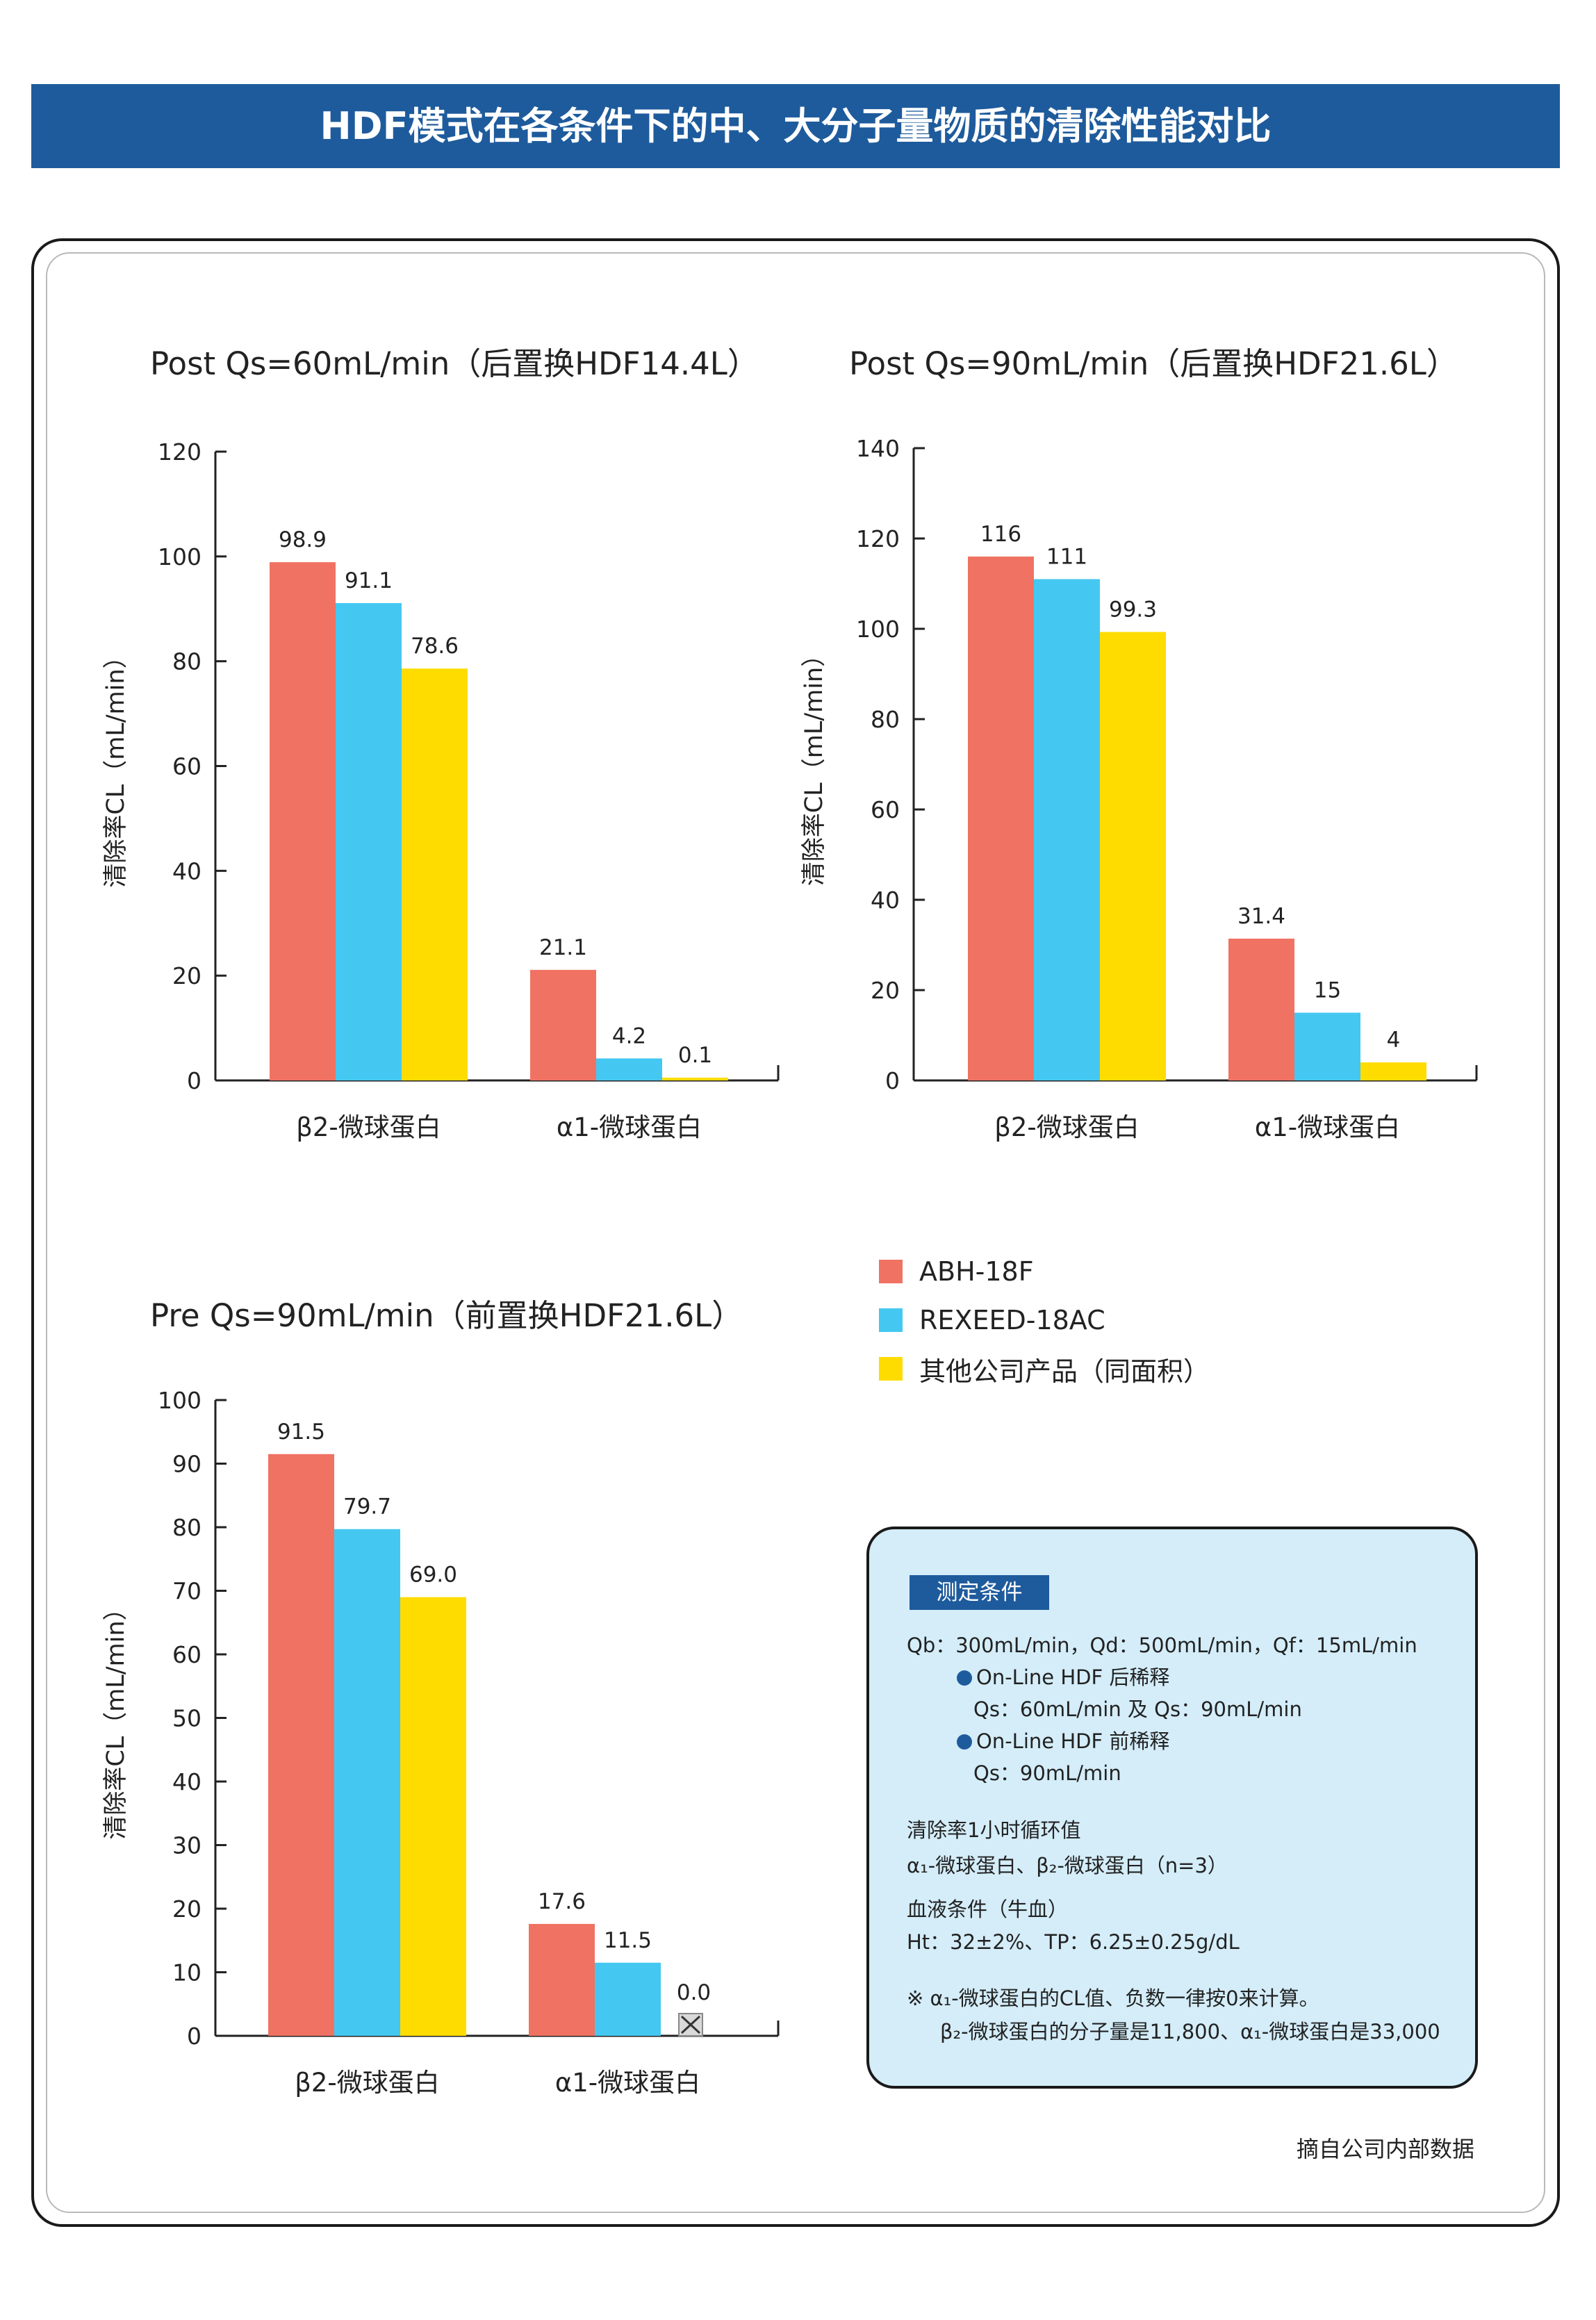  What do you see at coordinates (1000, 534) in the screenshot?
I see `data-label: 116` at bounding box center [1000, 534].